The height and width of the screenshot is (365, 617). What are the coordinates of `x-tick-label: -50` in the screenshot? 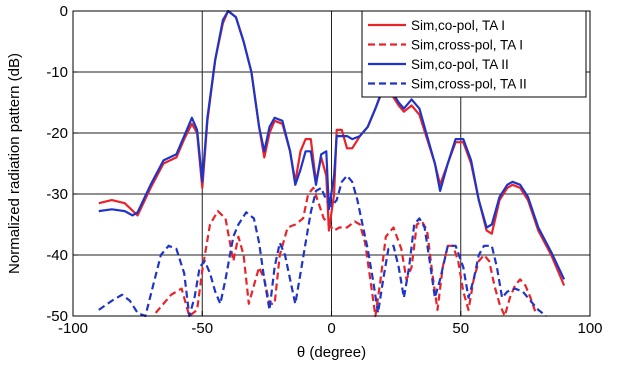 It's located at (202, 328).